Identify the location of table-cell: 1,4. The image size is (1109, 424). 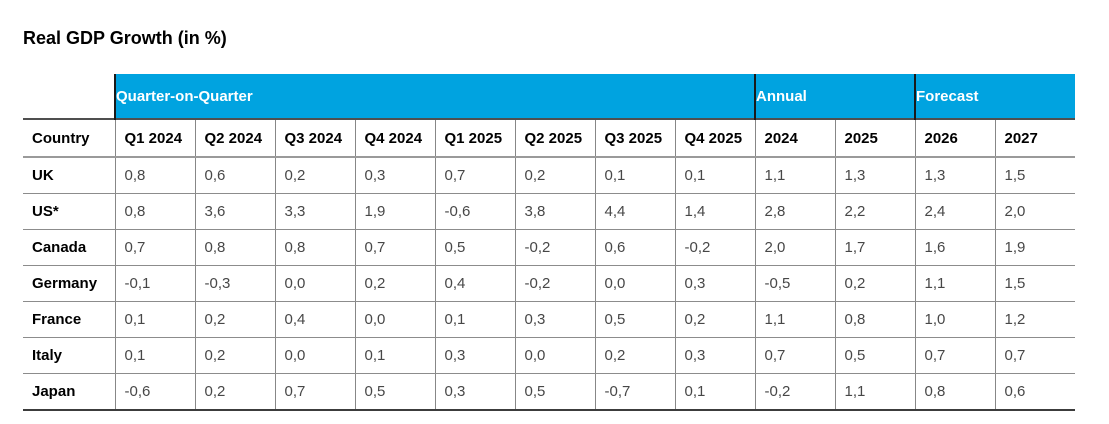
(714, 211).